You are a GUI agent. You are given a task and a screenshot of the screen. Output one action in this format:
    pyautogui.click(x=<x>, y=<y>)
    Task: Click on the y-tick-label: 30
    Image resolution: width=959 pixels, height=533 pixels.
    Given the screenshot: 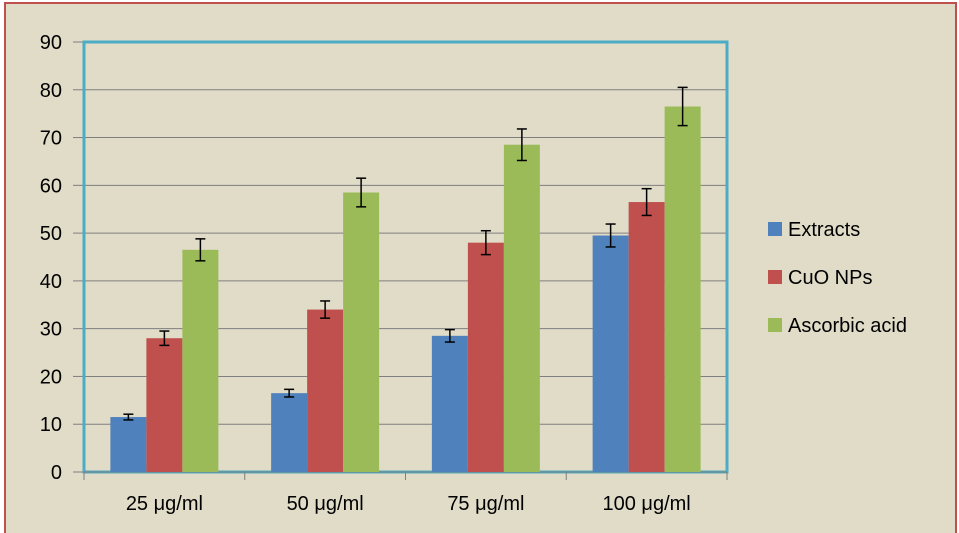 What is the action you would take?
    pyautogui.click(x=51, y=330)
    